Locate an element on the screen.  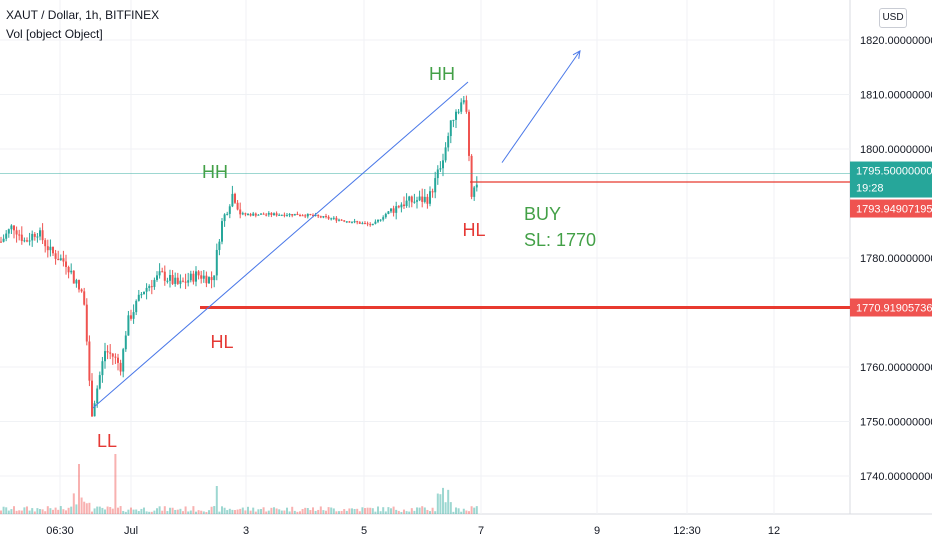
y-tick-label: 1820.00000000 is located at coordinates (896, 41).